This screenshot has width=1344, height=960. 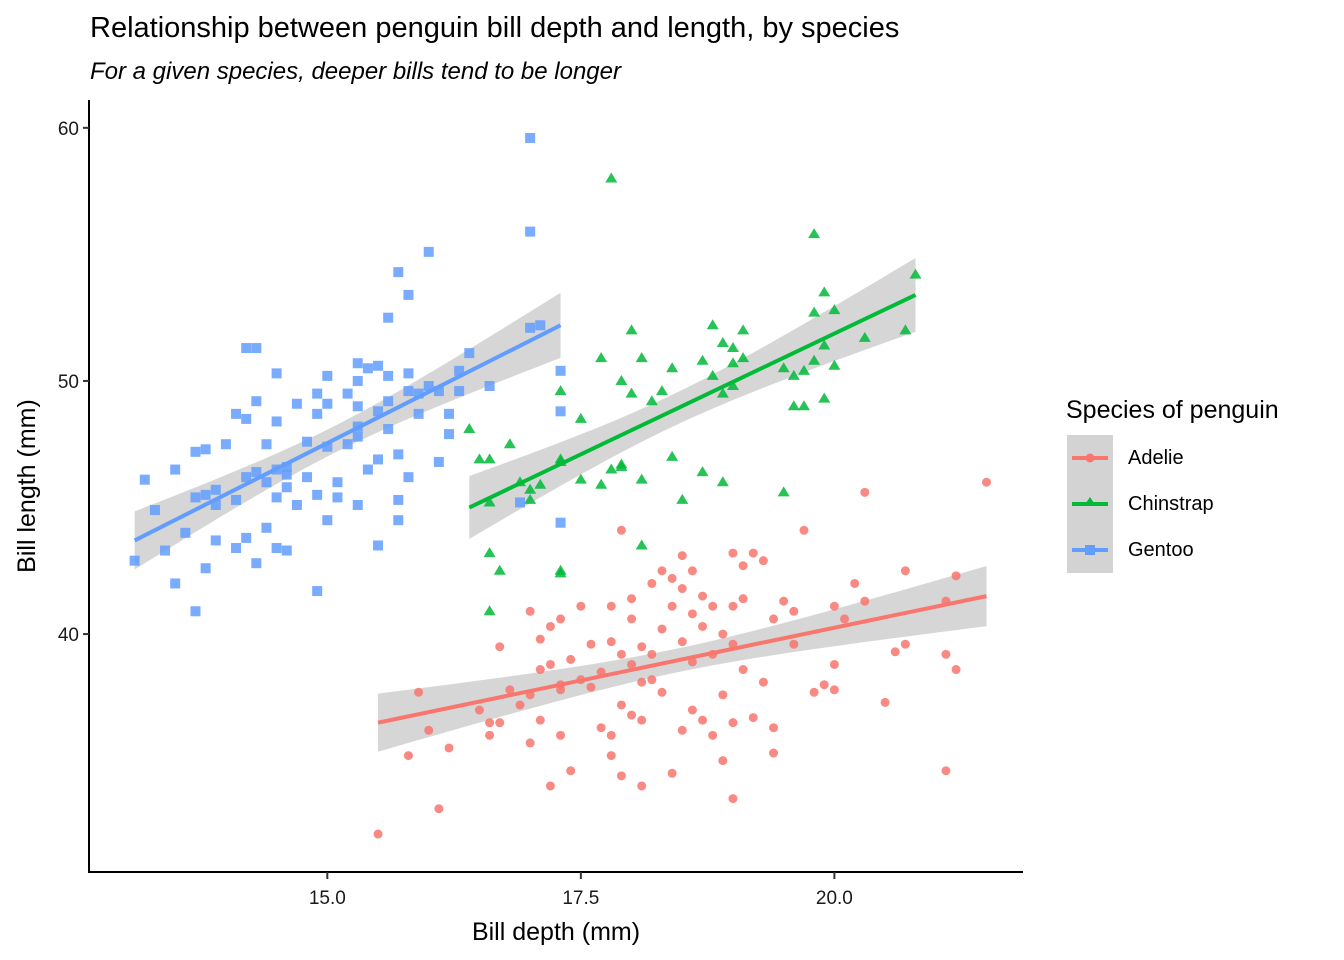 What do you see at coordinates (68, 129) in the screenshot?
I see `y-tick-label: 60` at bounding box center [68, 129].